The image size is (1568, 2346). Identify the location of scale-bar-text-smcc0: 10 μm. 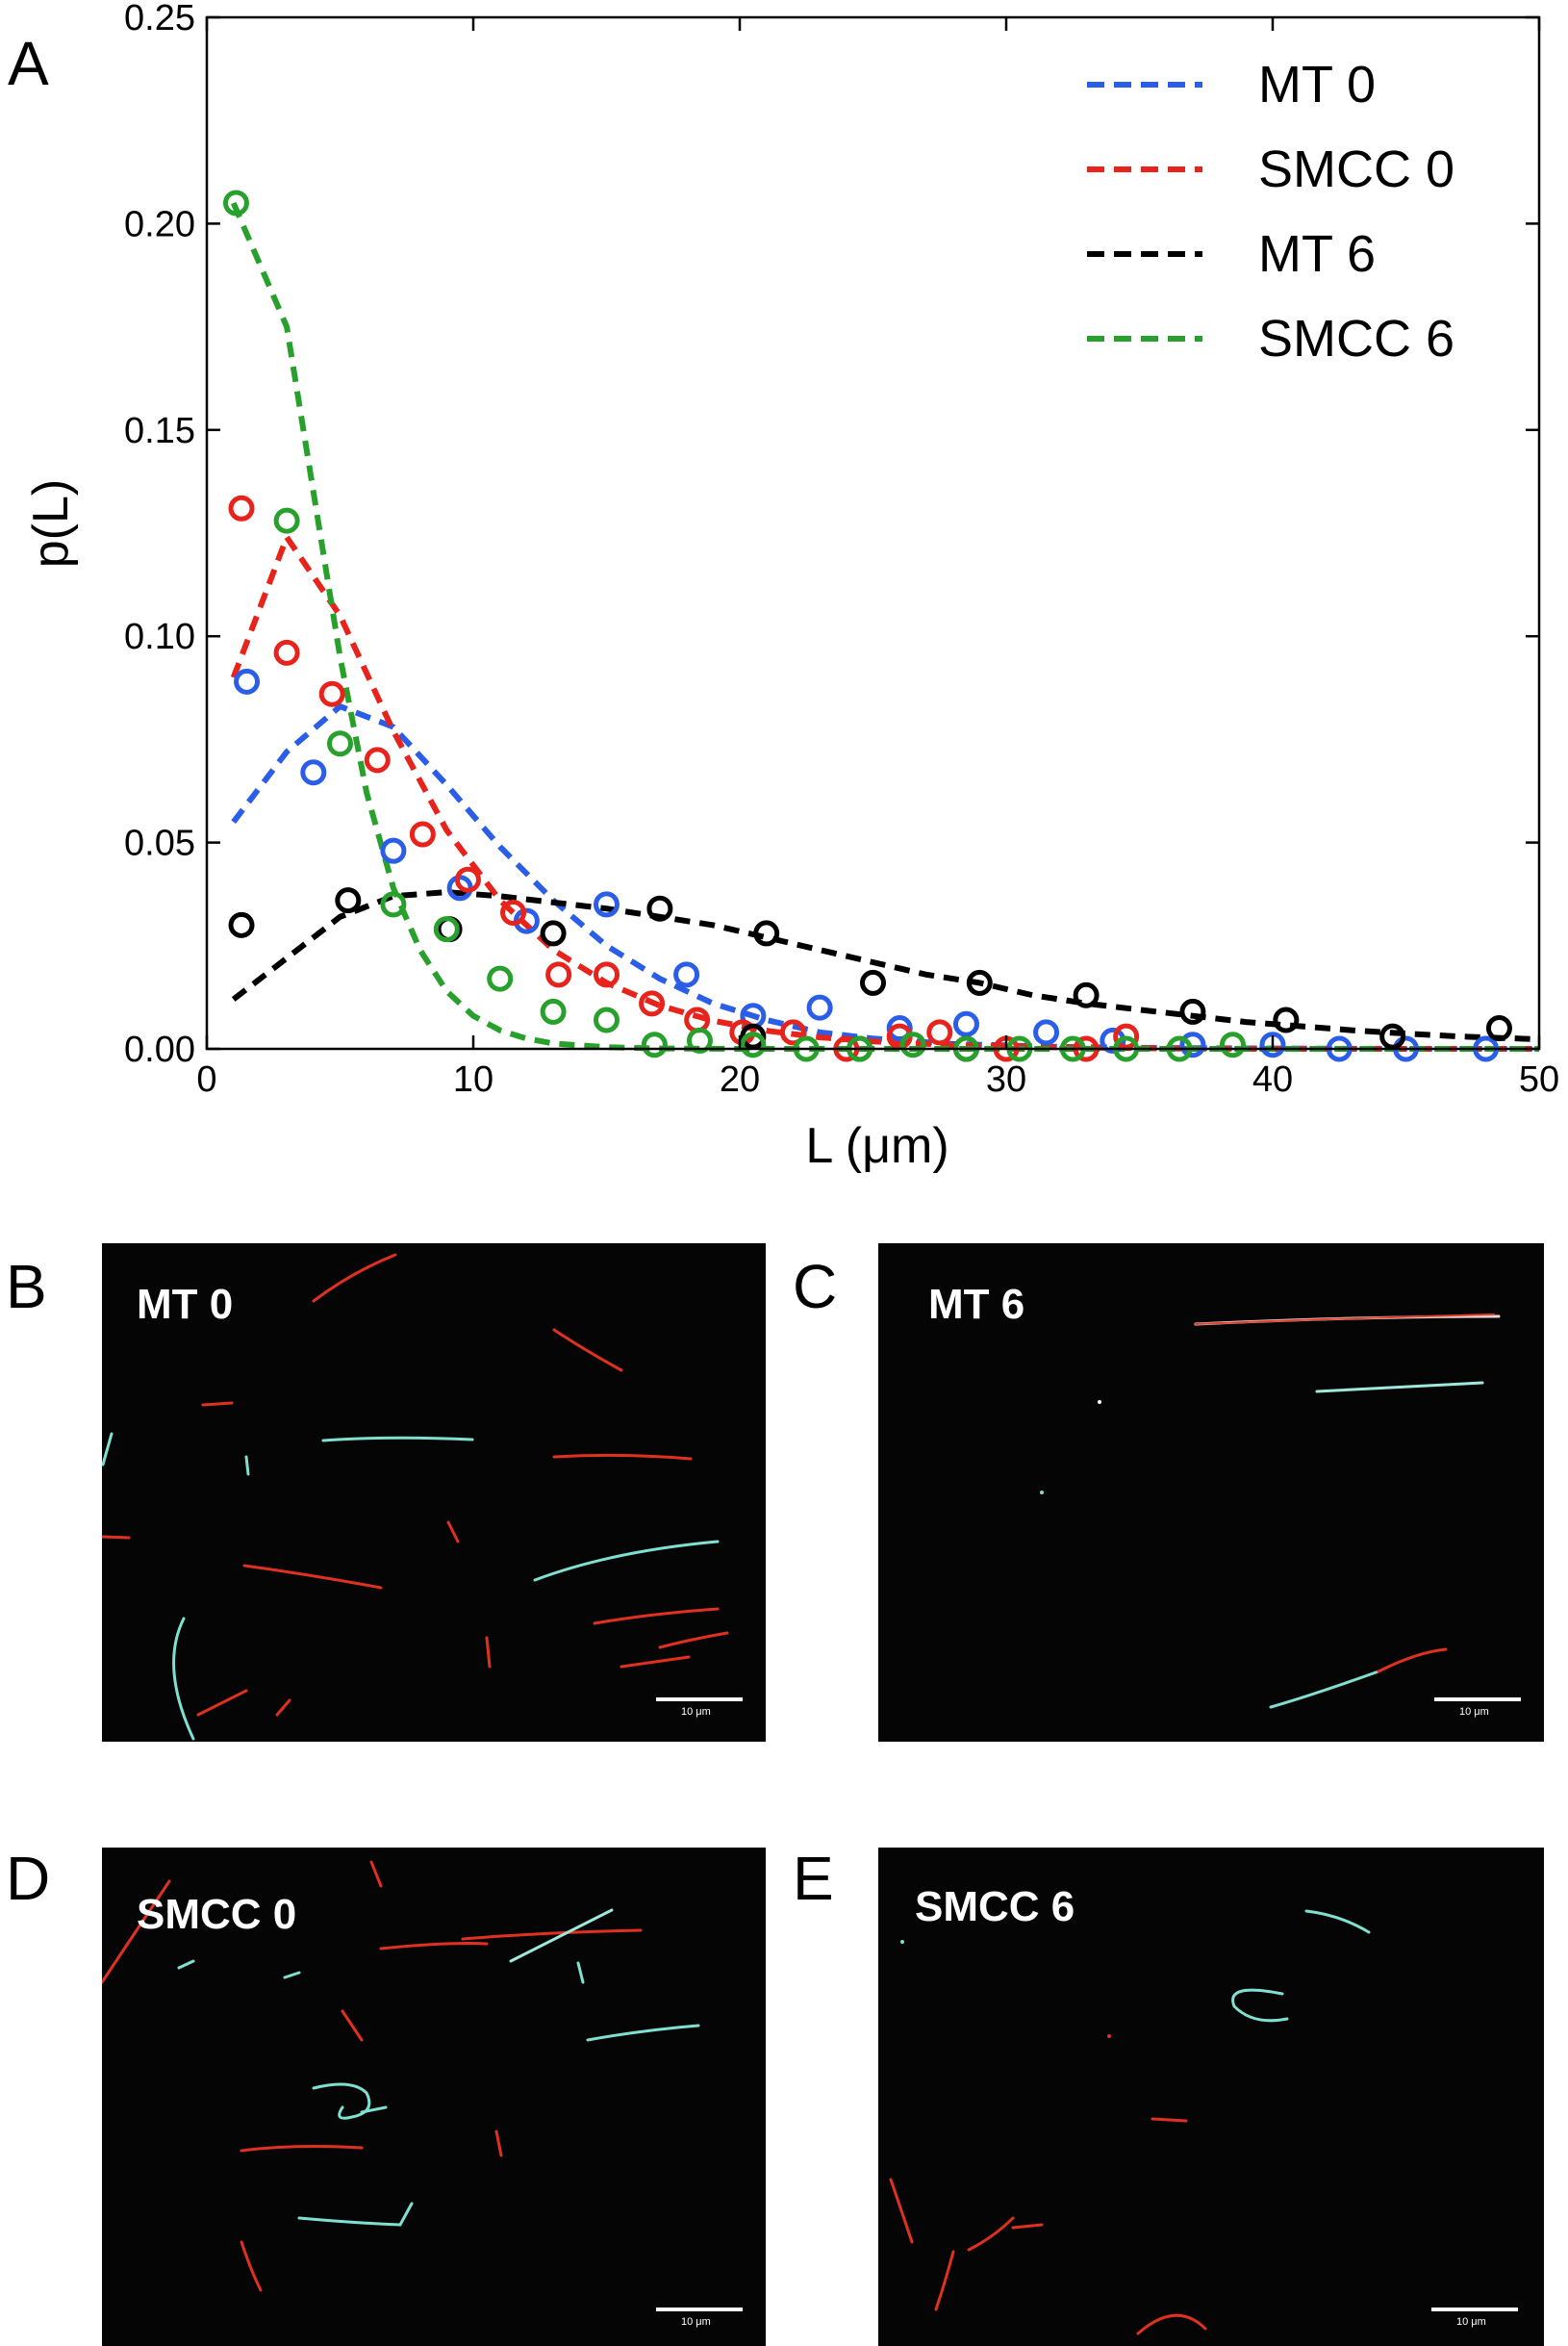
(696, 2322).